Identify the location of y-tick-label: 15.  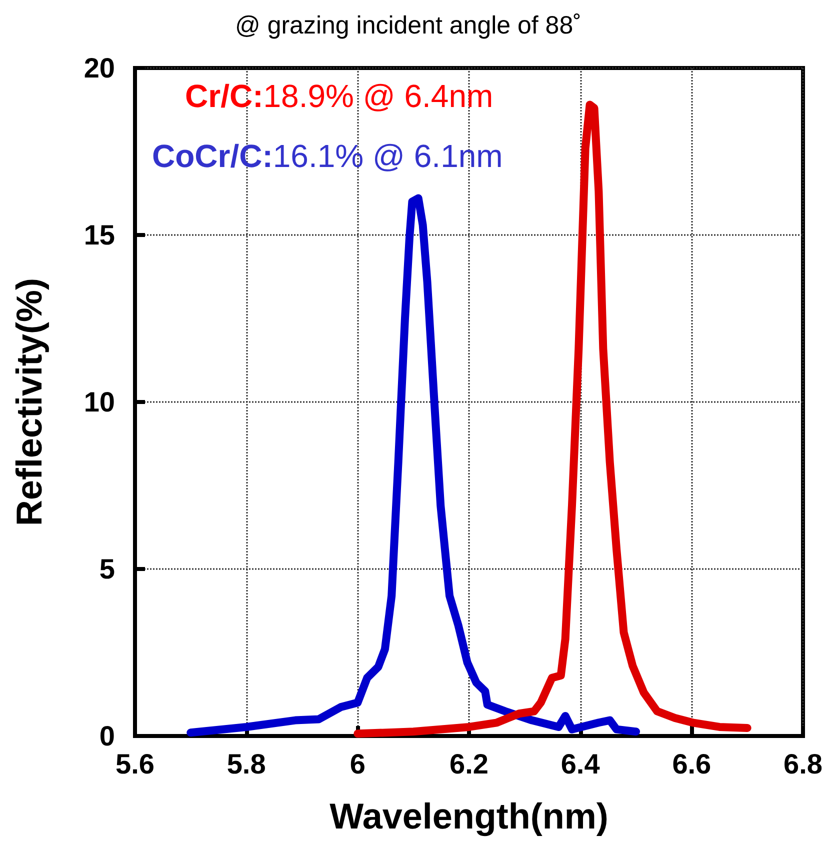
(99, 235).